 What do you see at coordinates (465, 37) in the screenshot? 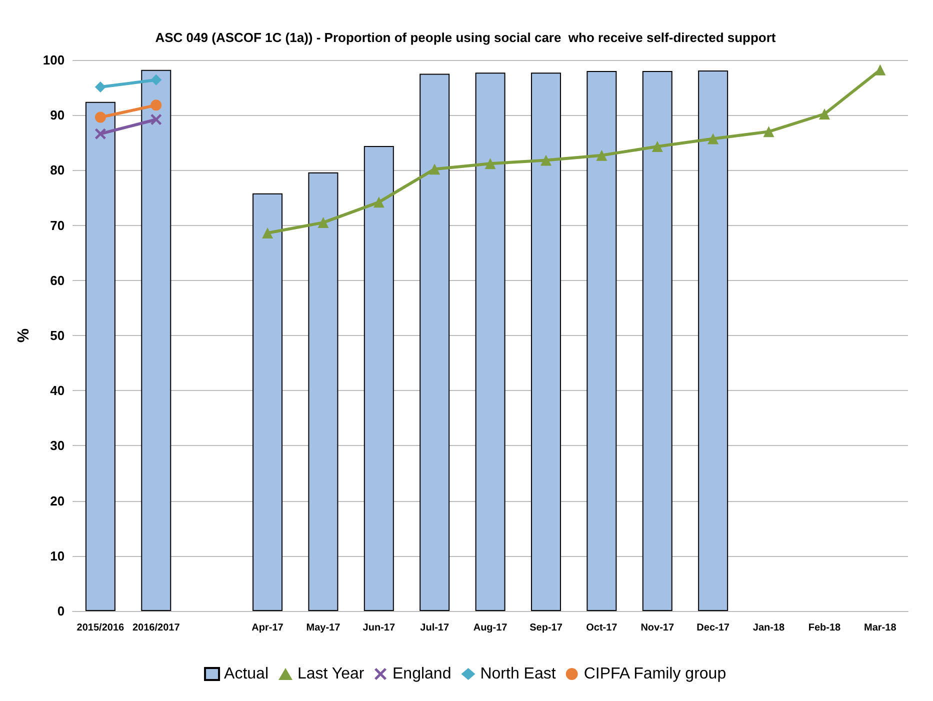
I see `chart-title: ASC 049 (ASCOF 1C (1a)) - Proportion of people using social care who receive self-directed support` at bounding box center [465, 37].